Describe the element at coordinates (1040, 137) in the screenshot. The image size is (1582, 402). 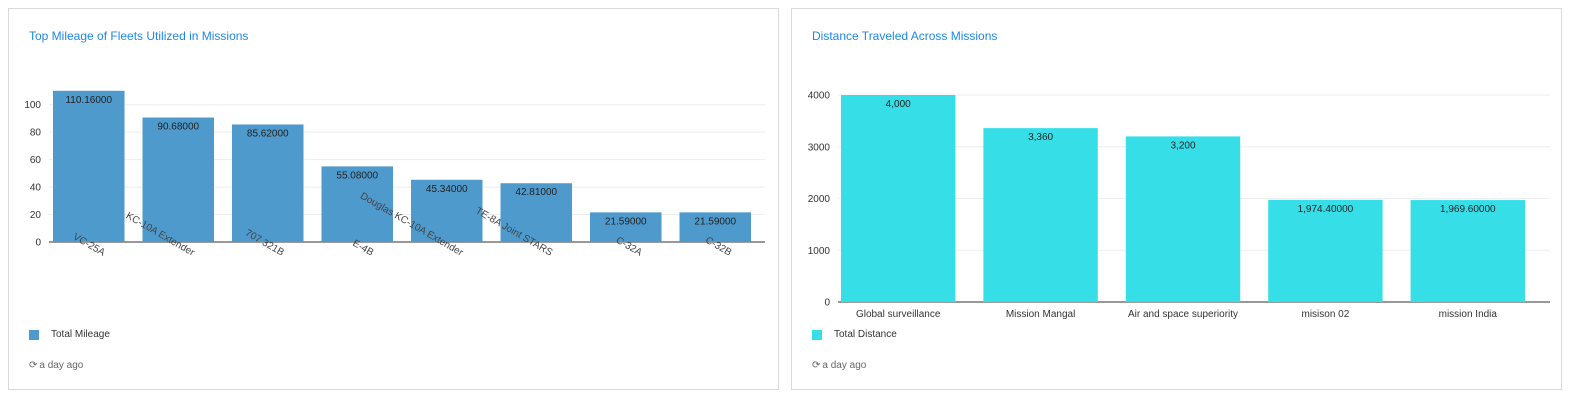
I see `data-label: 3,360` at that location.